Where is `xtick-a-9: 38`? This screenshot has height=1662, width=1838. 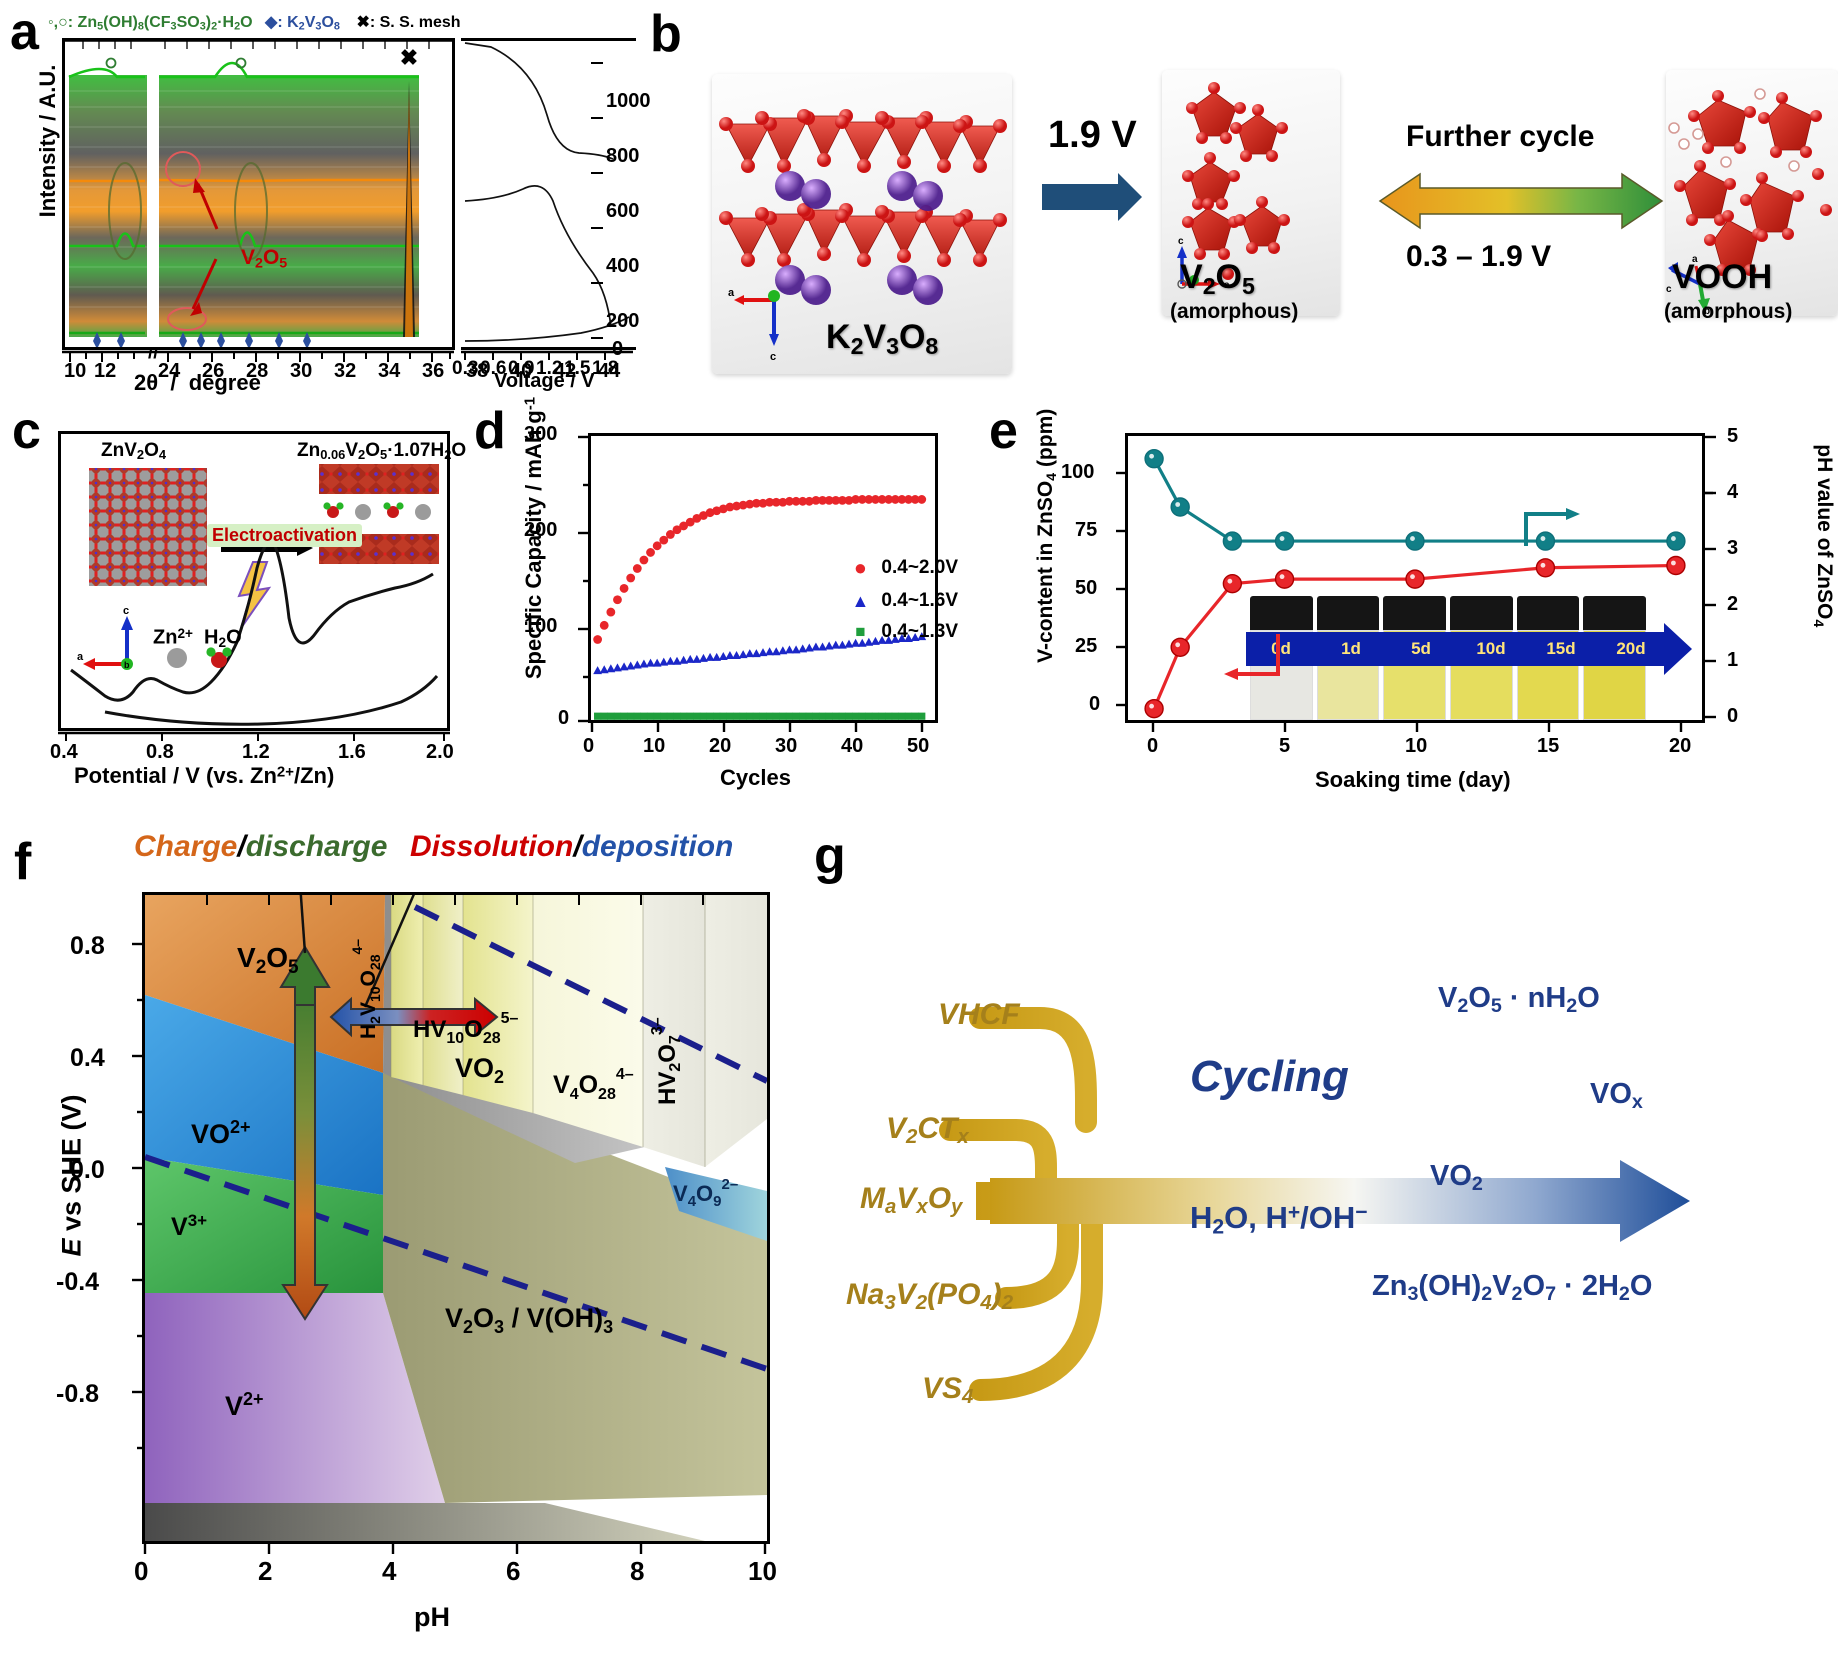
xtick-a-9: 38 is located at coordinates (477, 371).